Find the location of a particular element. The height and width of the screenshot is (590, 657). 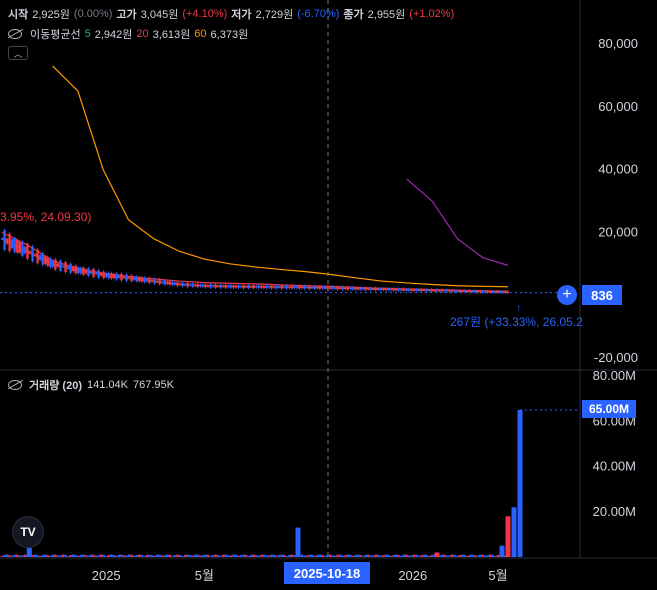

time-axis-tick: 2026 is located at coordinates (412, 575).